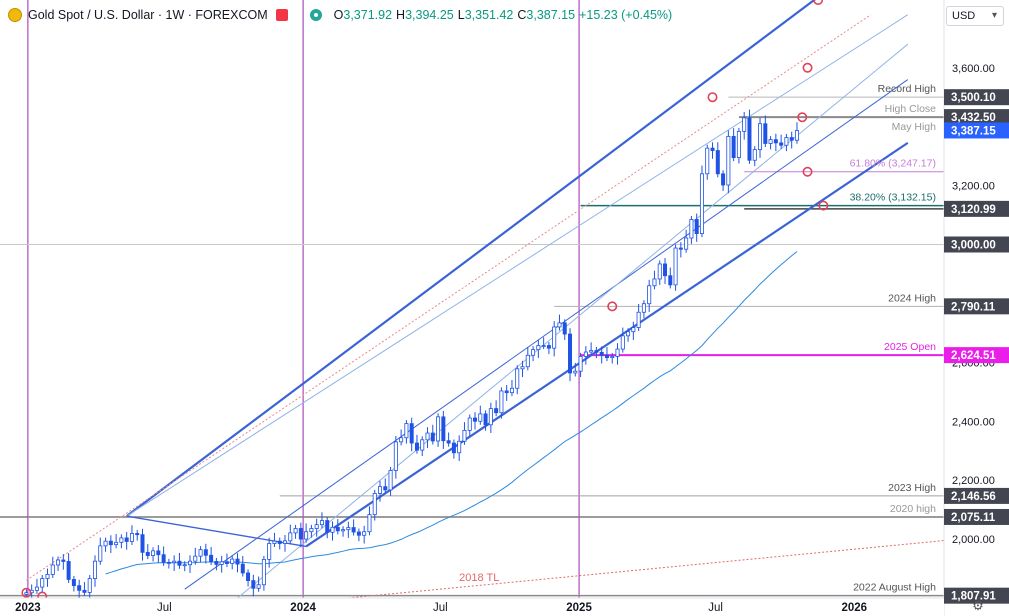 The image size is (1009, 616). I want to click on currency-selector: USD ▾, so click(975, 16).